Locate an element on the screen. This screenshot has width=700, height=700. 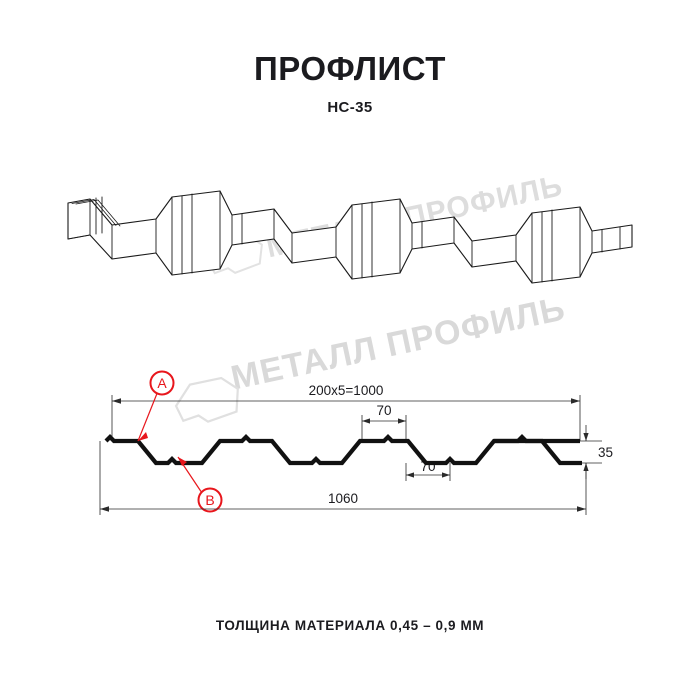
iso-thickness-lines is located at coordinates (94, 219).